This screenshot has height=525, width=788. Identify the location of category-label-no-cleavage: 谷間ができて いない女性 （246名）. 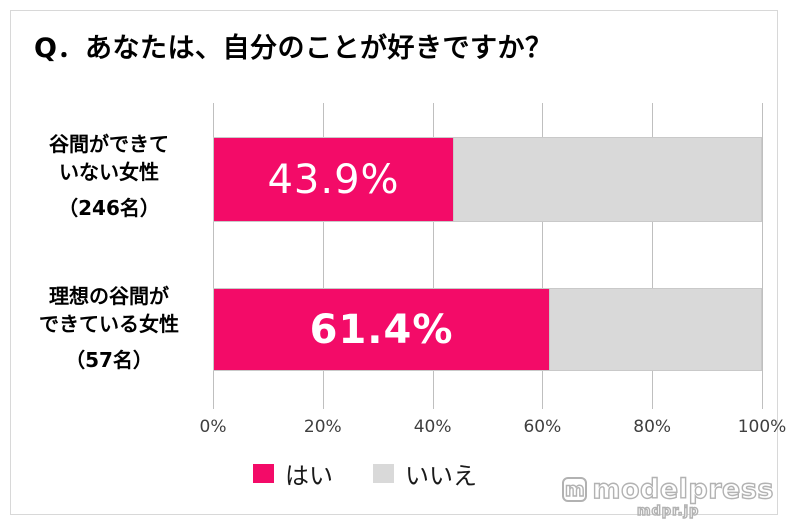
(109, 177).